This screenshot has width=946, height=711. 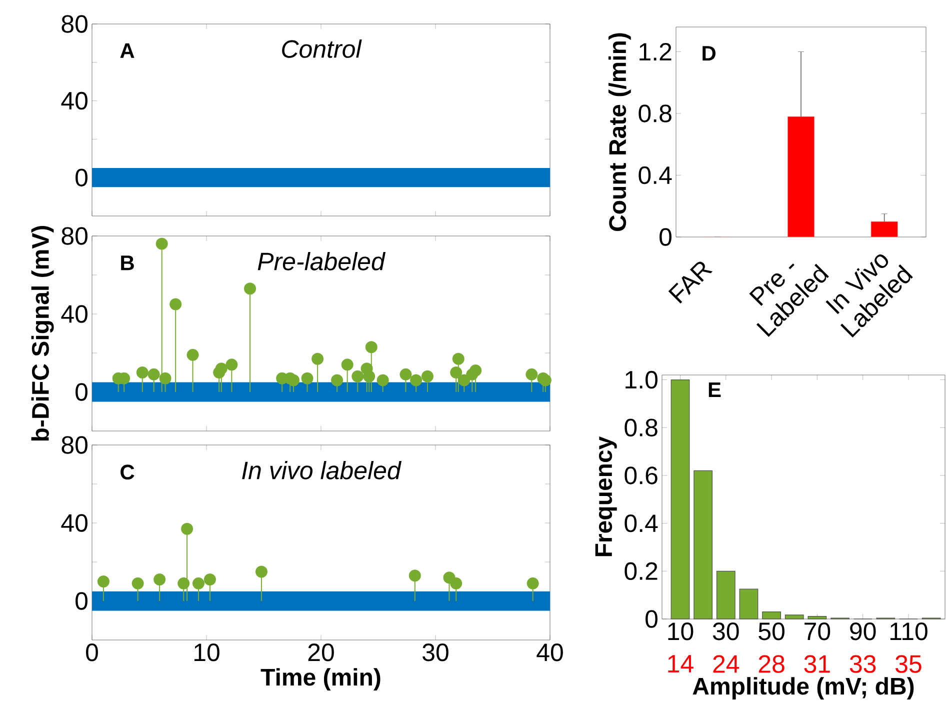 I want to click on x-tick-label: 70, so click(x=817, y=631).